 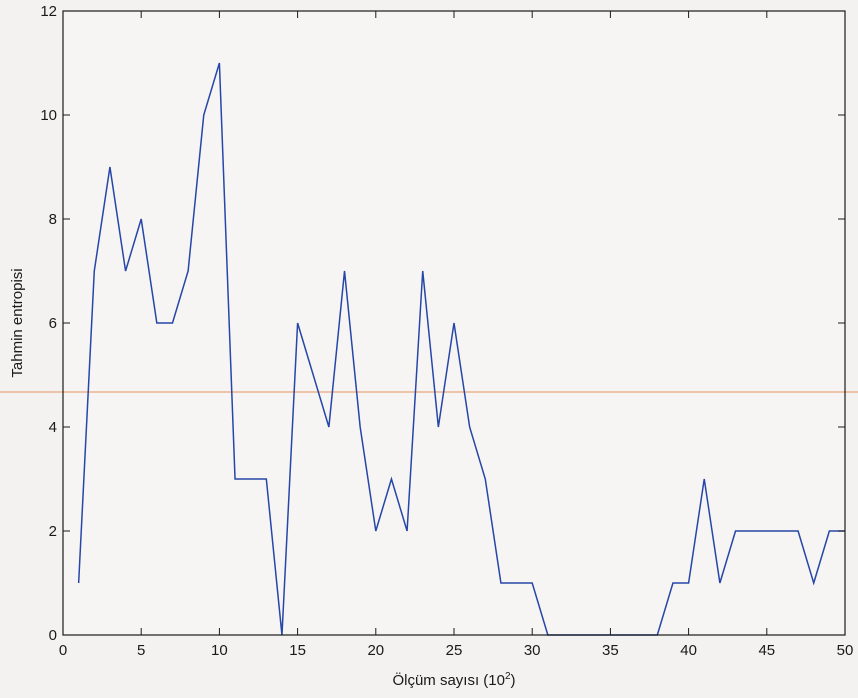 What do you see at coordinates (53, 531) in the screenshot?
I see `y-tick-label: 2` at bounding box center [53, 531].